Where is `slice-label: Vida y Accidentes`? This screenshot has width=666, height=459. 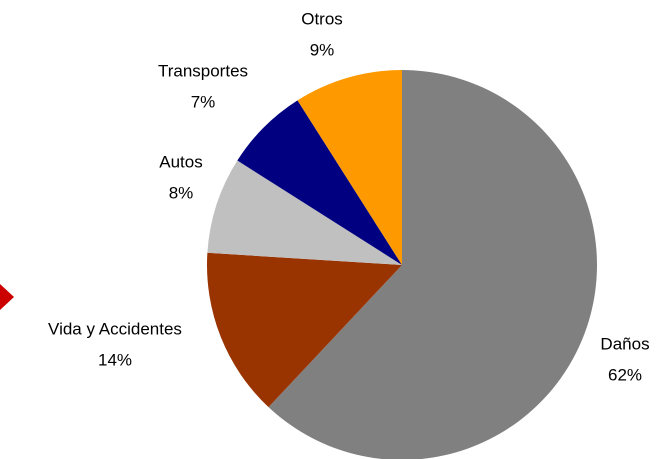
slice-label: Vida y Accidentes is located at coordinates (115, 328).